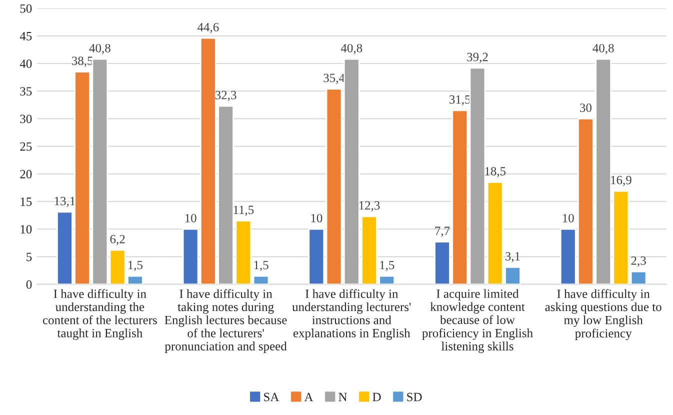 Image resolution: width=673 pixels, height=415 pixels. Describe the element at coordinates (442, 231) in the screenshot. I see `data-label: 7,7` at that location.